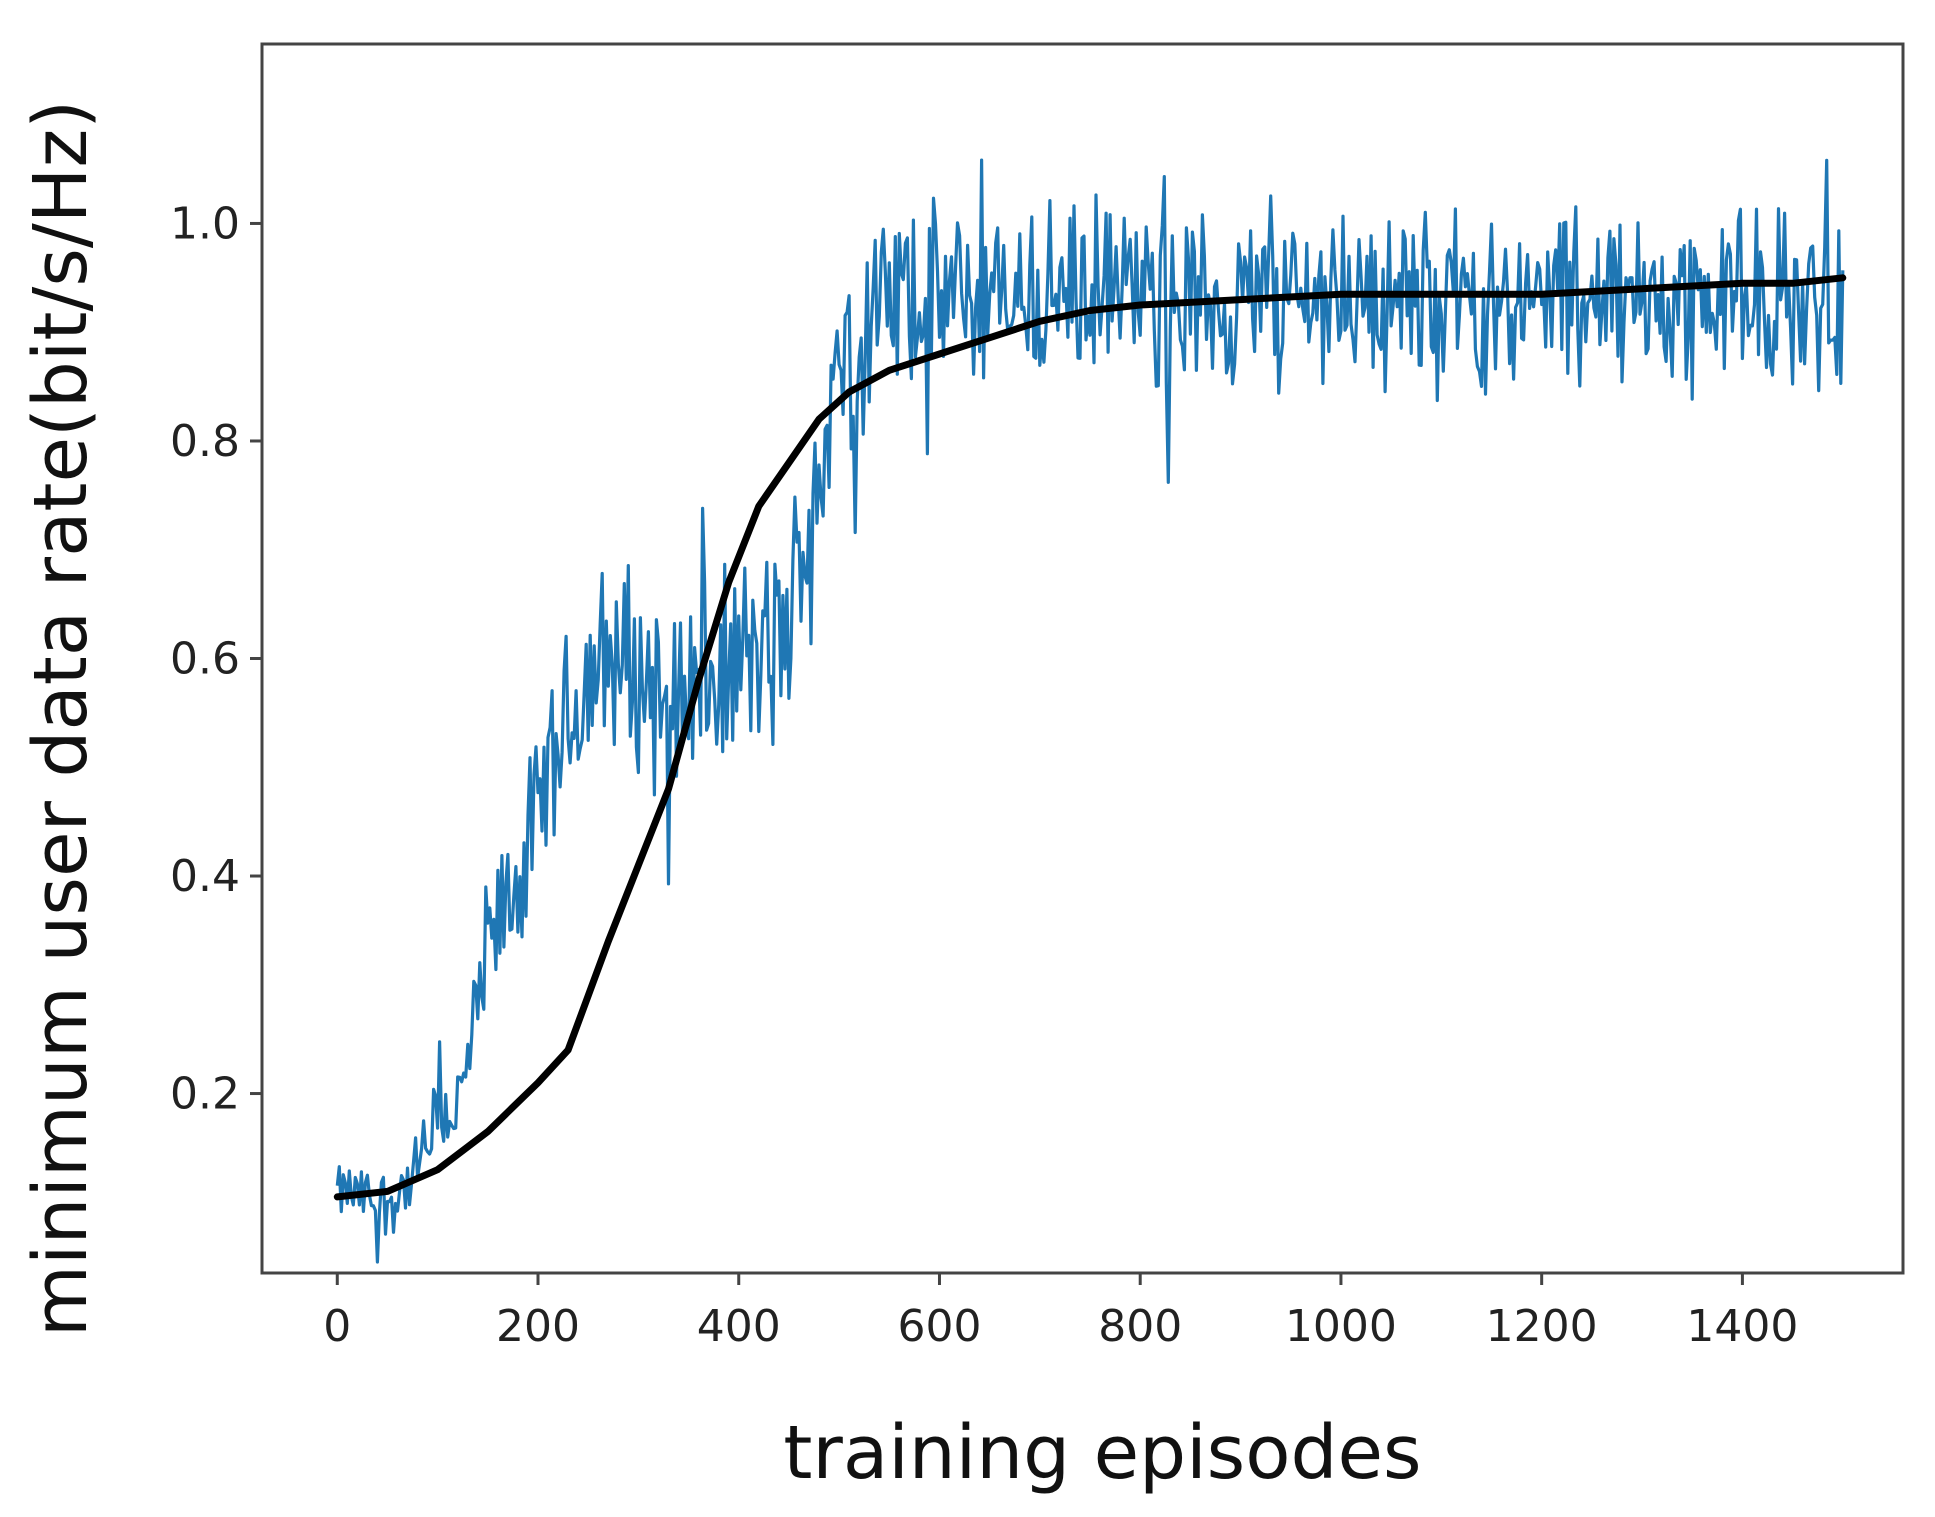 Image resolution: width=1935 pixels, height=1517 pixels. I want to click on x-tick-label: 600, so click(939, 1326).